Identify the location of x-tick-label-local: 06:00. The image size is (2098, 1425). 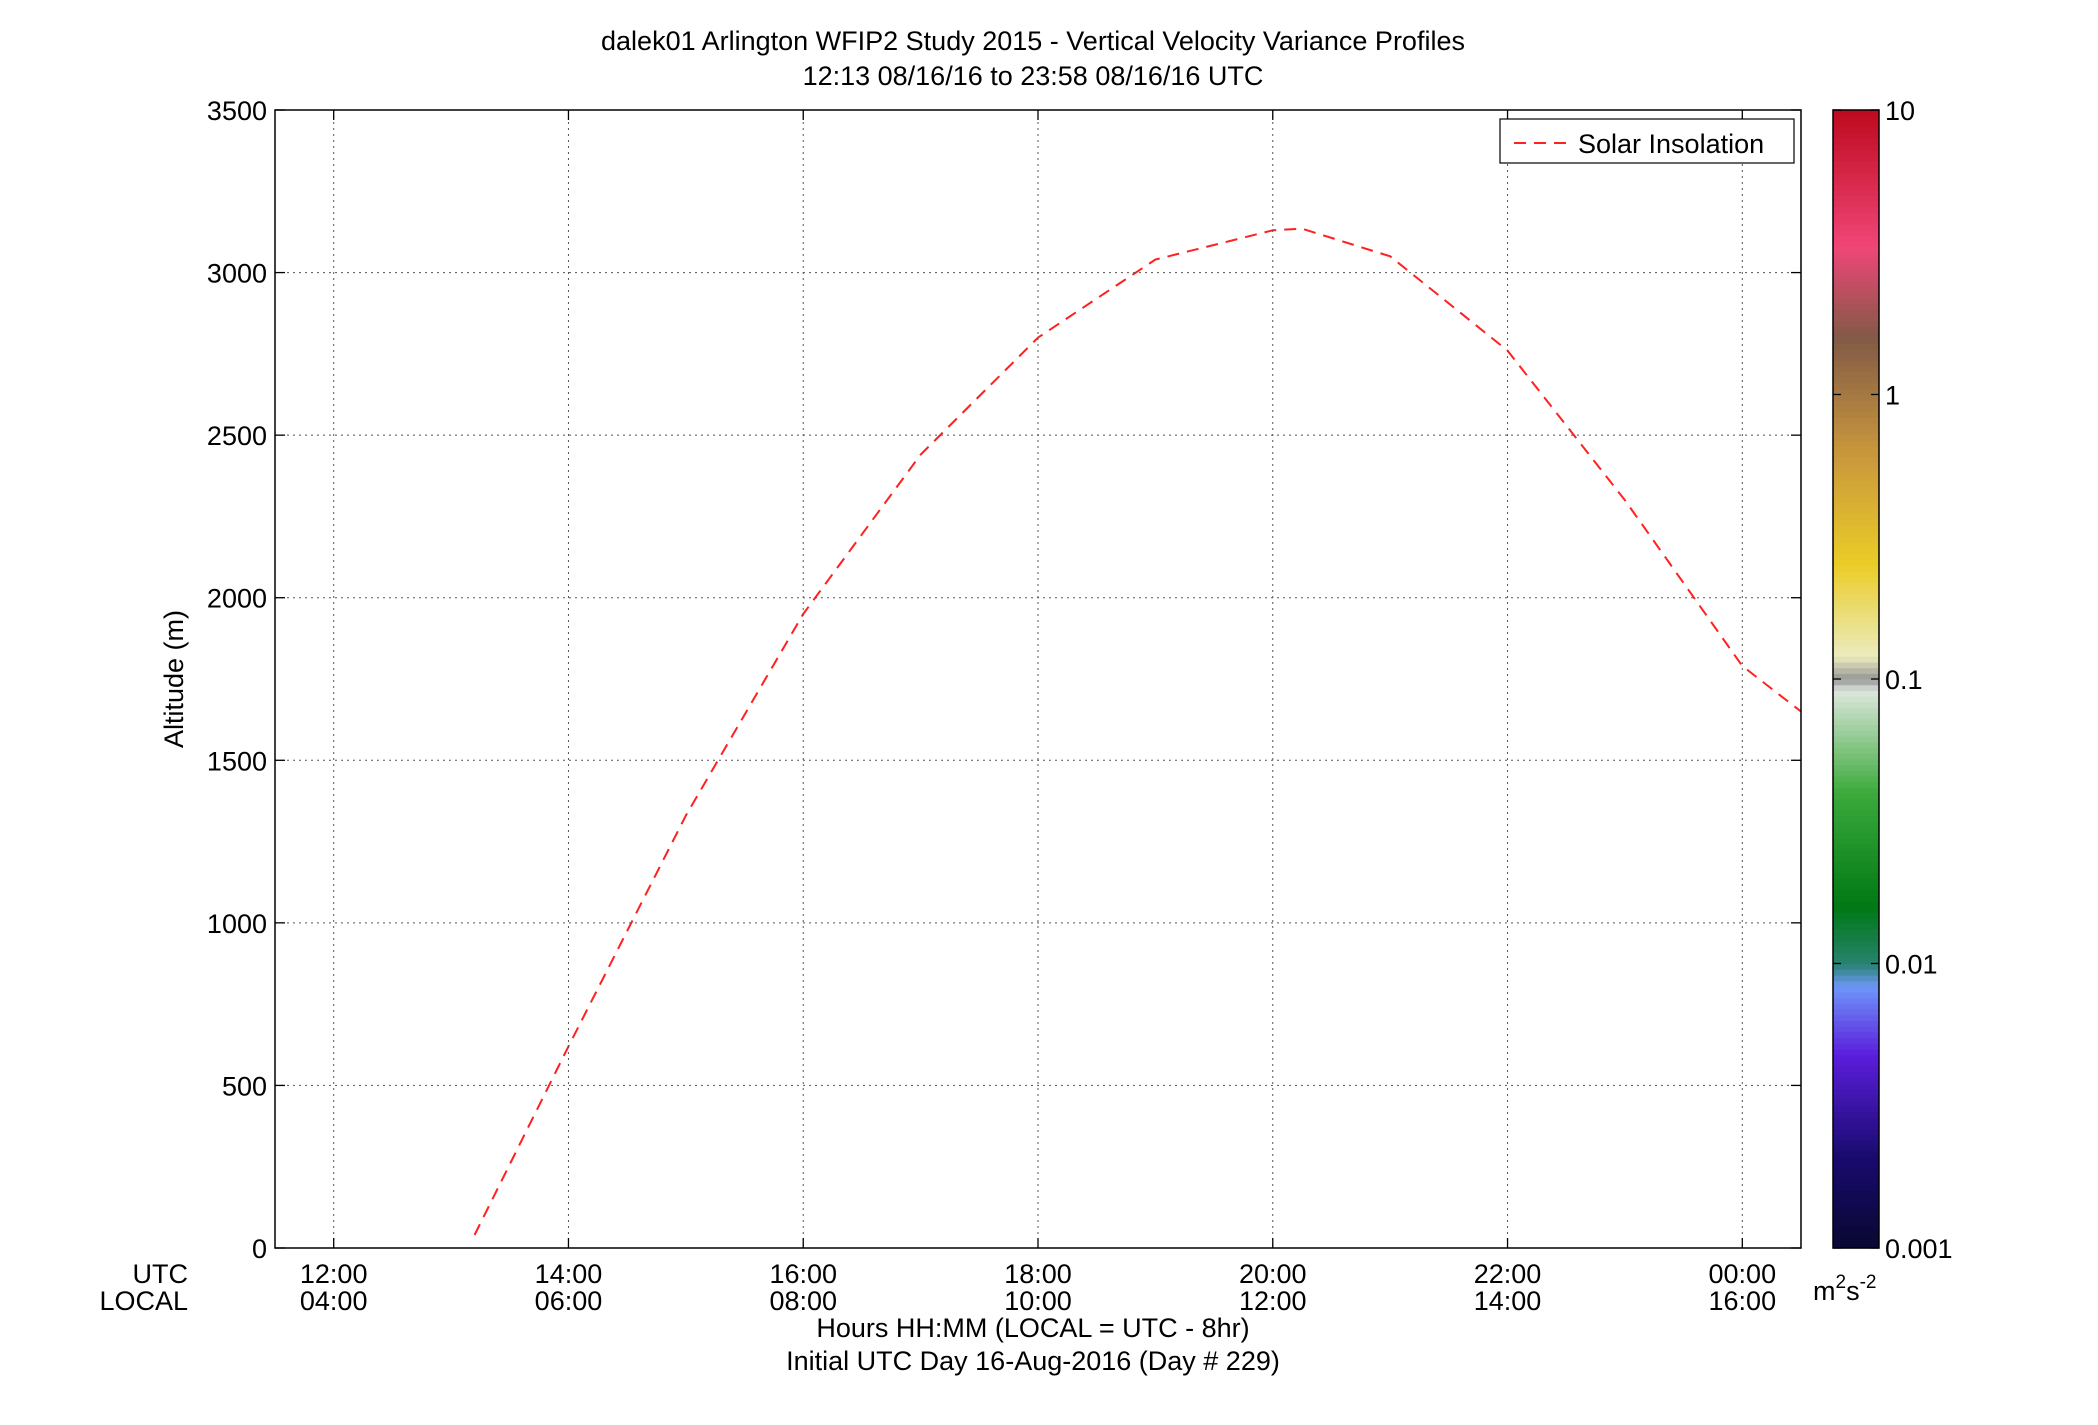
(569, 1301).